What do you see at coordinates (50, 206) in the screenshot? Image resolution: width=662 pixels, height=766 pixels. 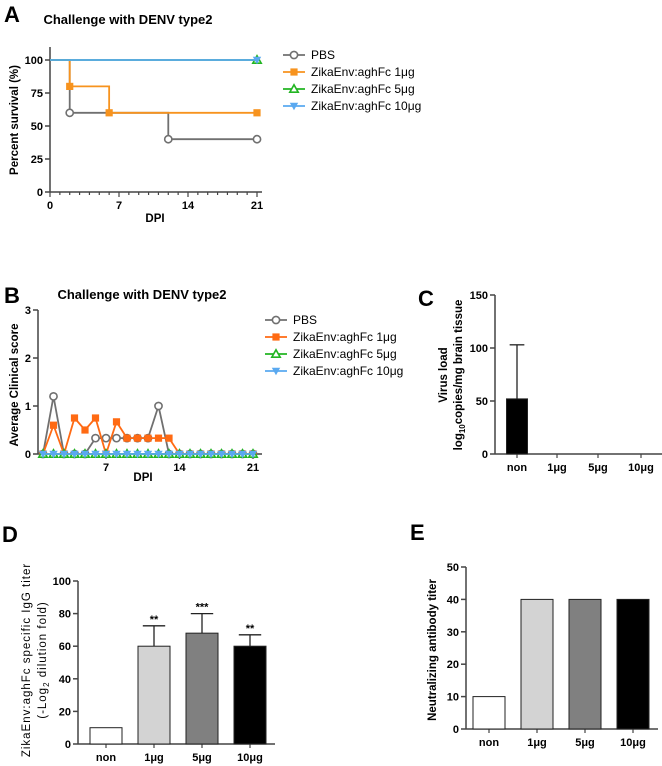 I see `x-tick-label: 0` at bounding box center [50, 206].